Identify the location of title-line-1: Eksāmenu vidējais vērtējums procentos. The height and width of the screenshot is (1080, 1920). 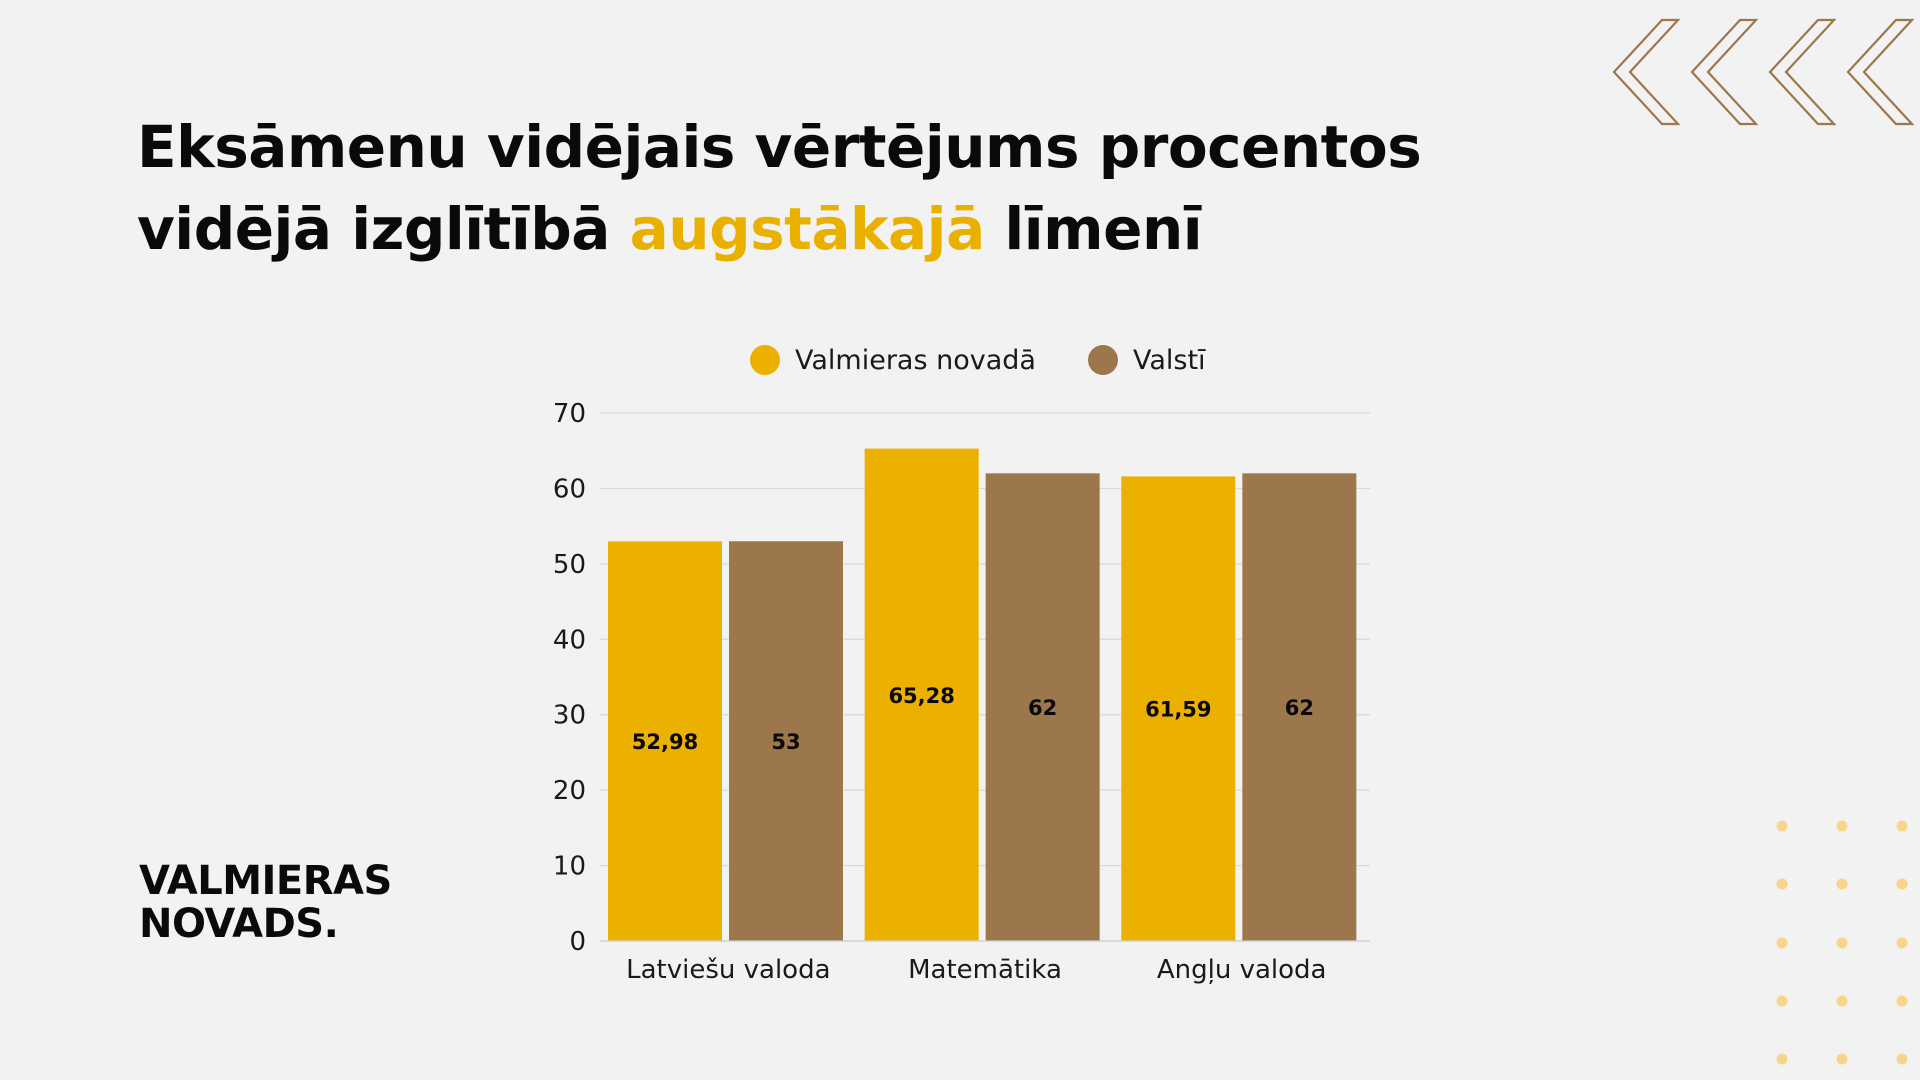
(779, 147).